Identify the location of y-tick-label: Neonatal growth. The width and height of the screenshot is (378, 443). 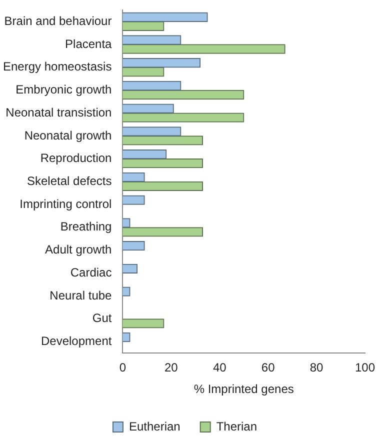
(68, 135).